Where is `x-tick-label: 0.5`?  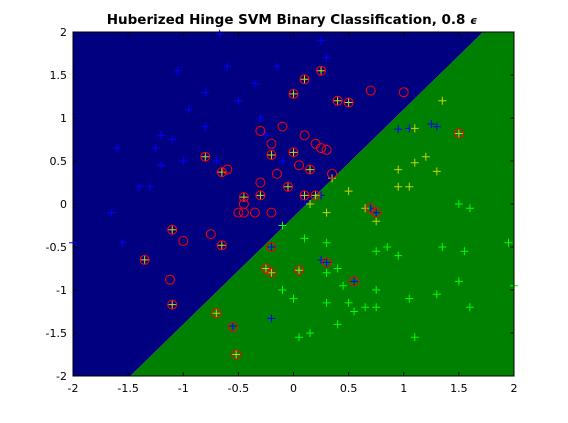 x-tick-label: 0.5 is located at coordinates (349, 388).